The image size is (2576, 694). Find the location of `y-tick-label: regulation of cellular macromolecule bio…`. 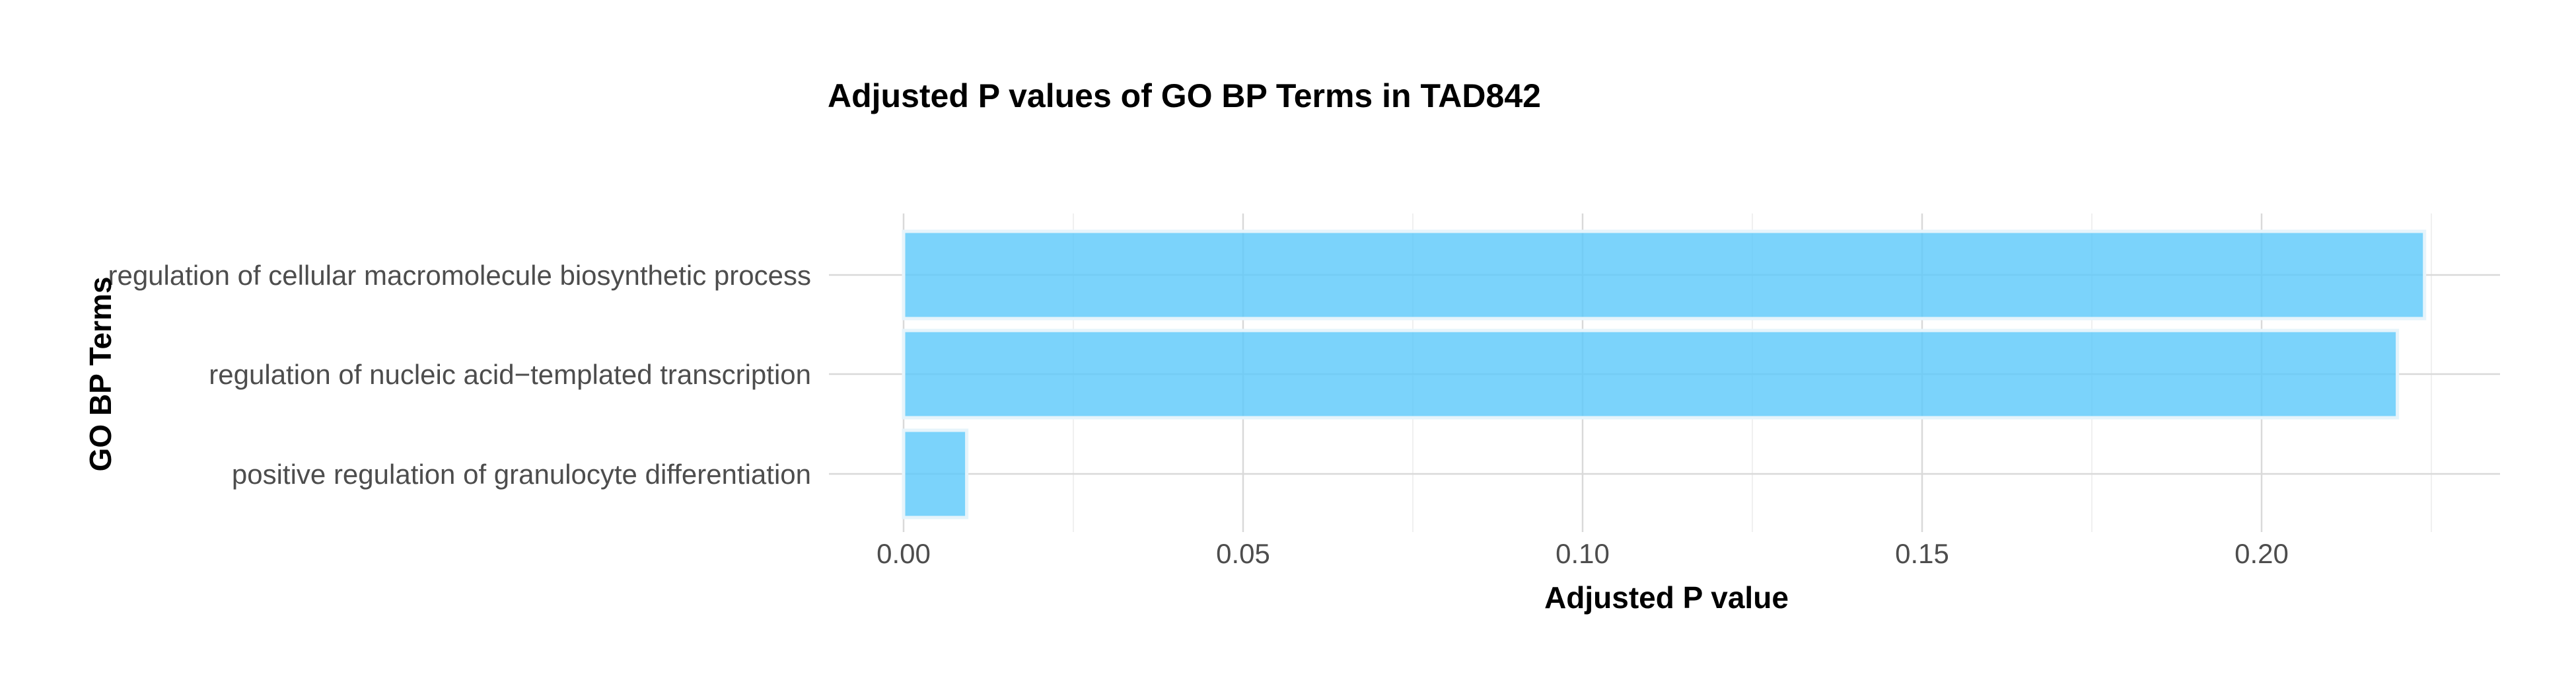

y-tick-label: regulation of cellular macromolecule bio… is located at coordinates (460, 275).